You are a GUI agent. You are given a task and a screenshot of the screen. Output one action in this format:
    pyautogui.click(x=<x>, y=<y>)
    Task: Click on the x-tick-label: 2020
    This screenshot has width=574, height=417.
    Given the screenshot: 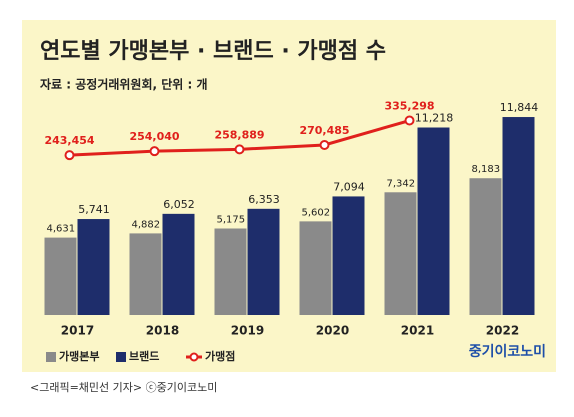 What is the action you would take?
    pyautogui.click(x=332, y=331)
    